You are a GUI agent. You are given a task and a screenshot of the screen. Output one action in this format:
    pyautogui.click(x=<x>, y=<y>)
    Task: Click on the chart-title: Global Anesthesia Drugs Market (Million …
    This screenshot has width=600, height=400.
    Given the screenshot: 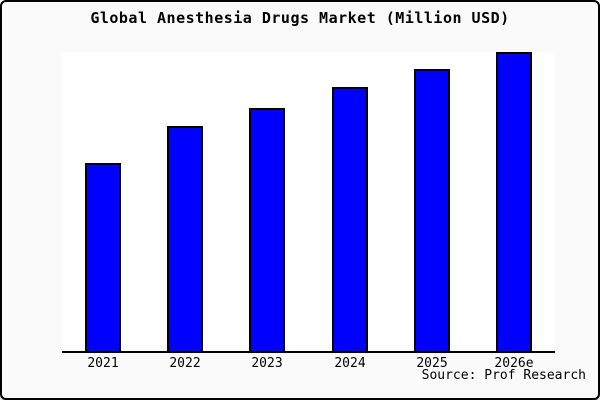 What is the action you would take?
    pyautogui.click(x=300, y=18)
    